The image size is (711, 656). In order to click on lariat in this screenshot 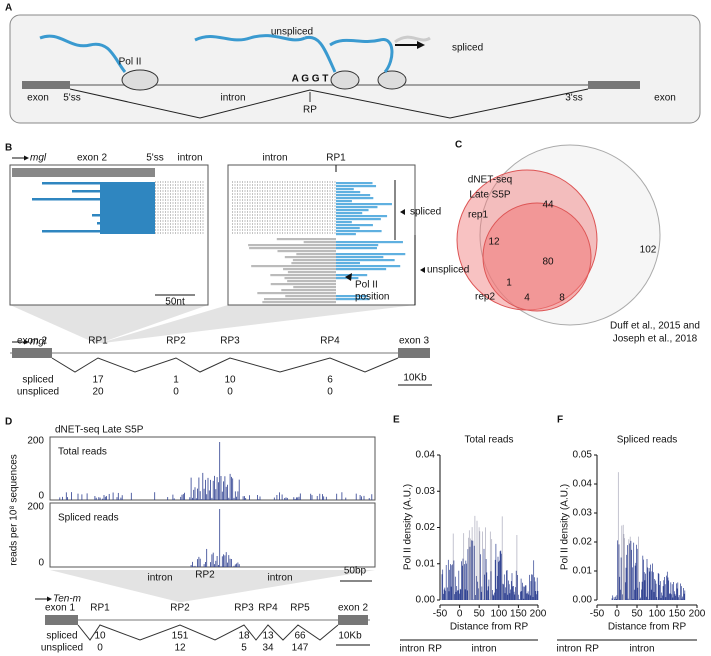, I will do `click(412, 39)`.